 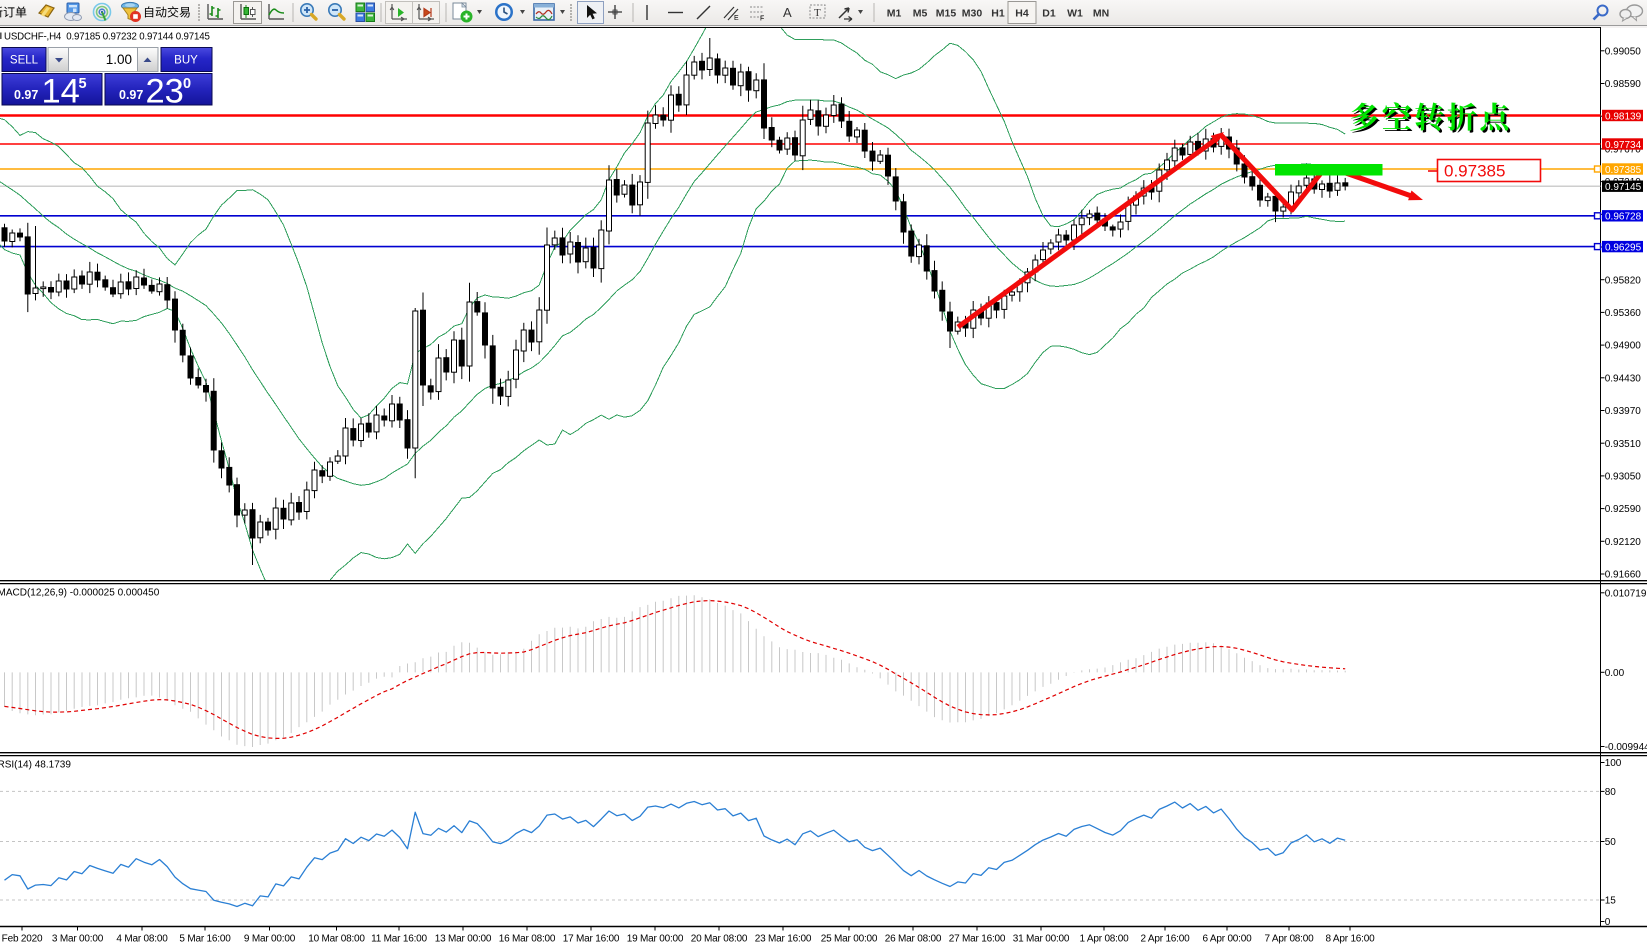 What do you see at coordinates (1623, 84) in the screenshot?
I see `svg-text: 0.98590` at bounding box center [1623, 84].